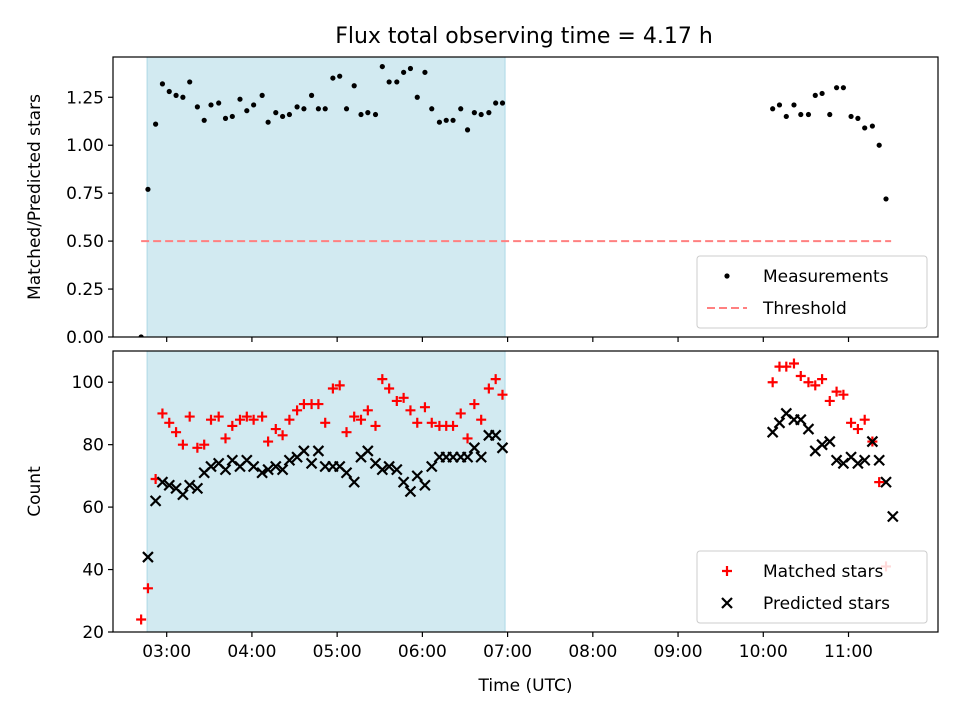 This screenshot has width=960, height=720. I want to click on x-tick-label: 09:00, so click(678, 652).